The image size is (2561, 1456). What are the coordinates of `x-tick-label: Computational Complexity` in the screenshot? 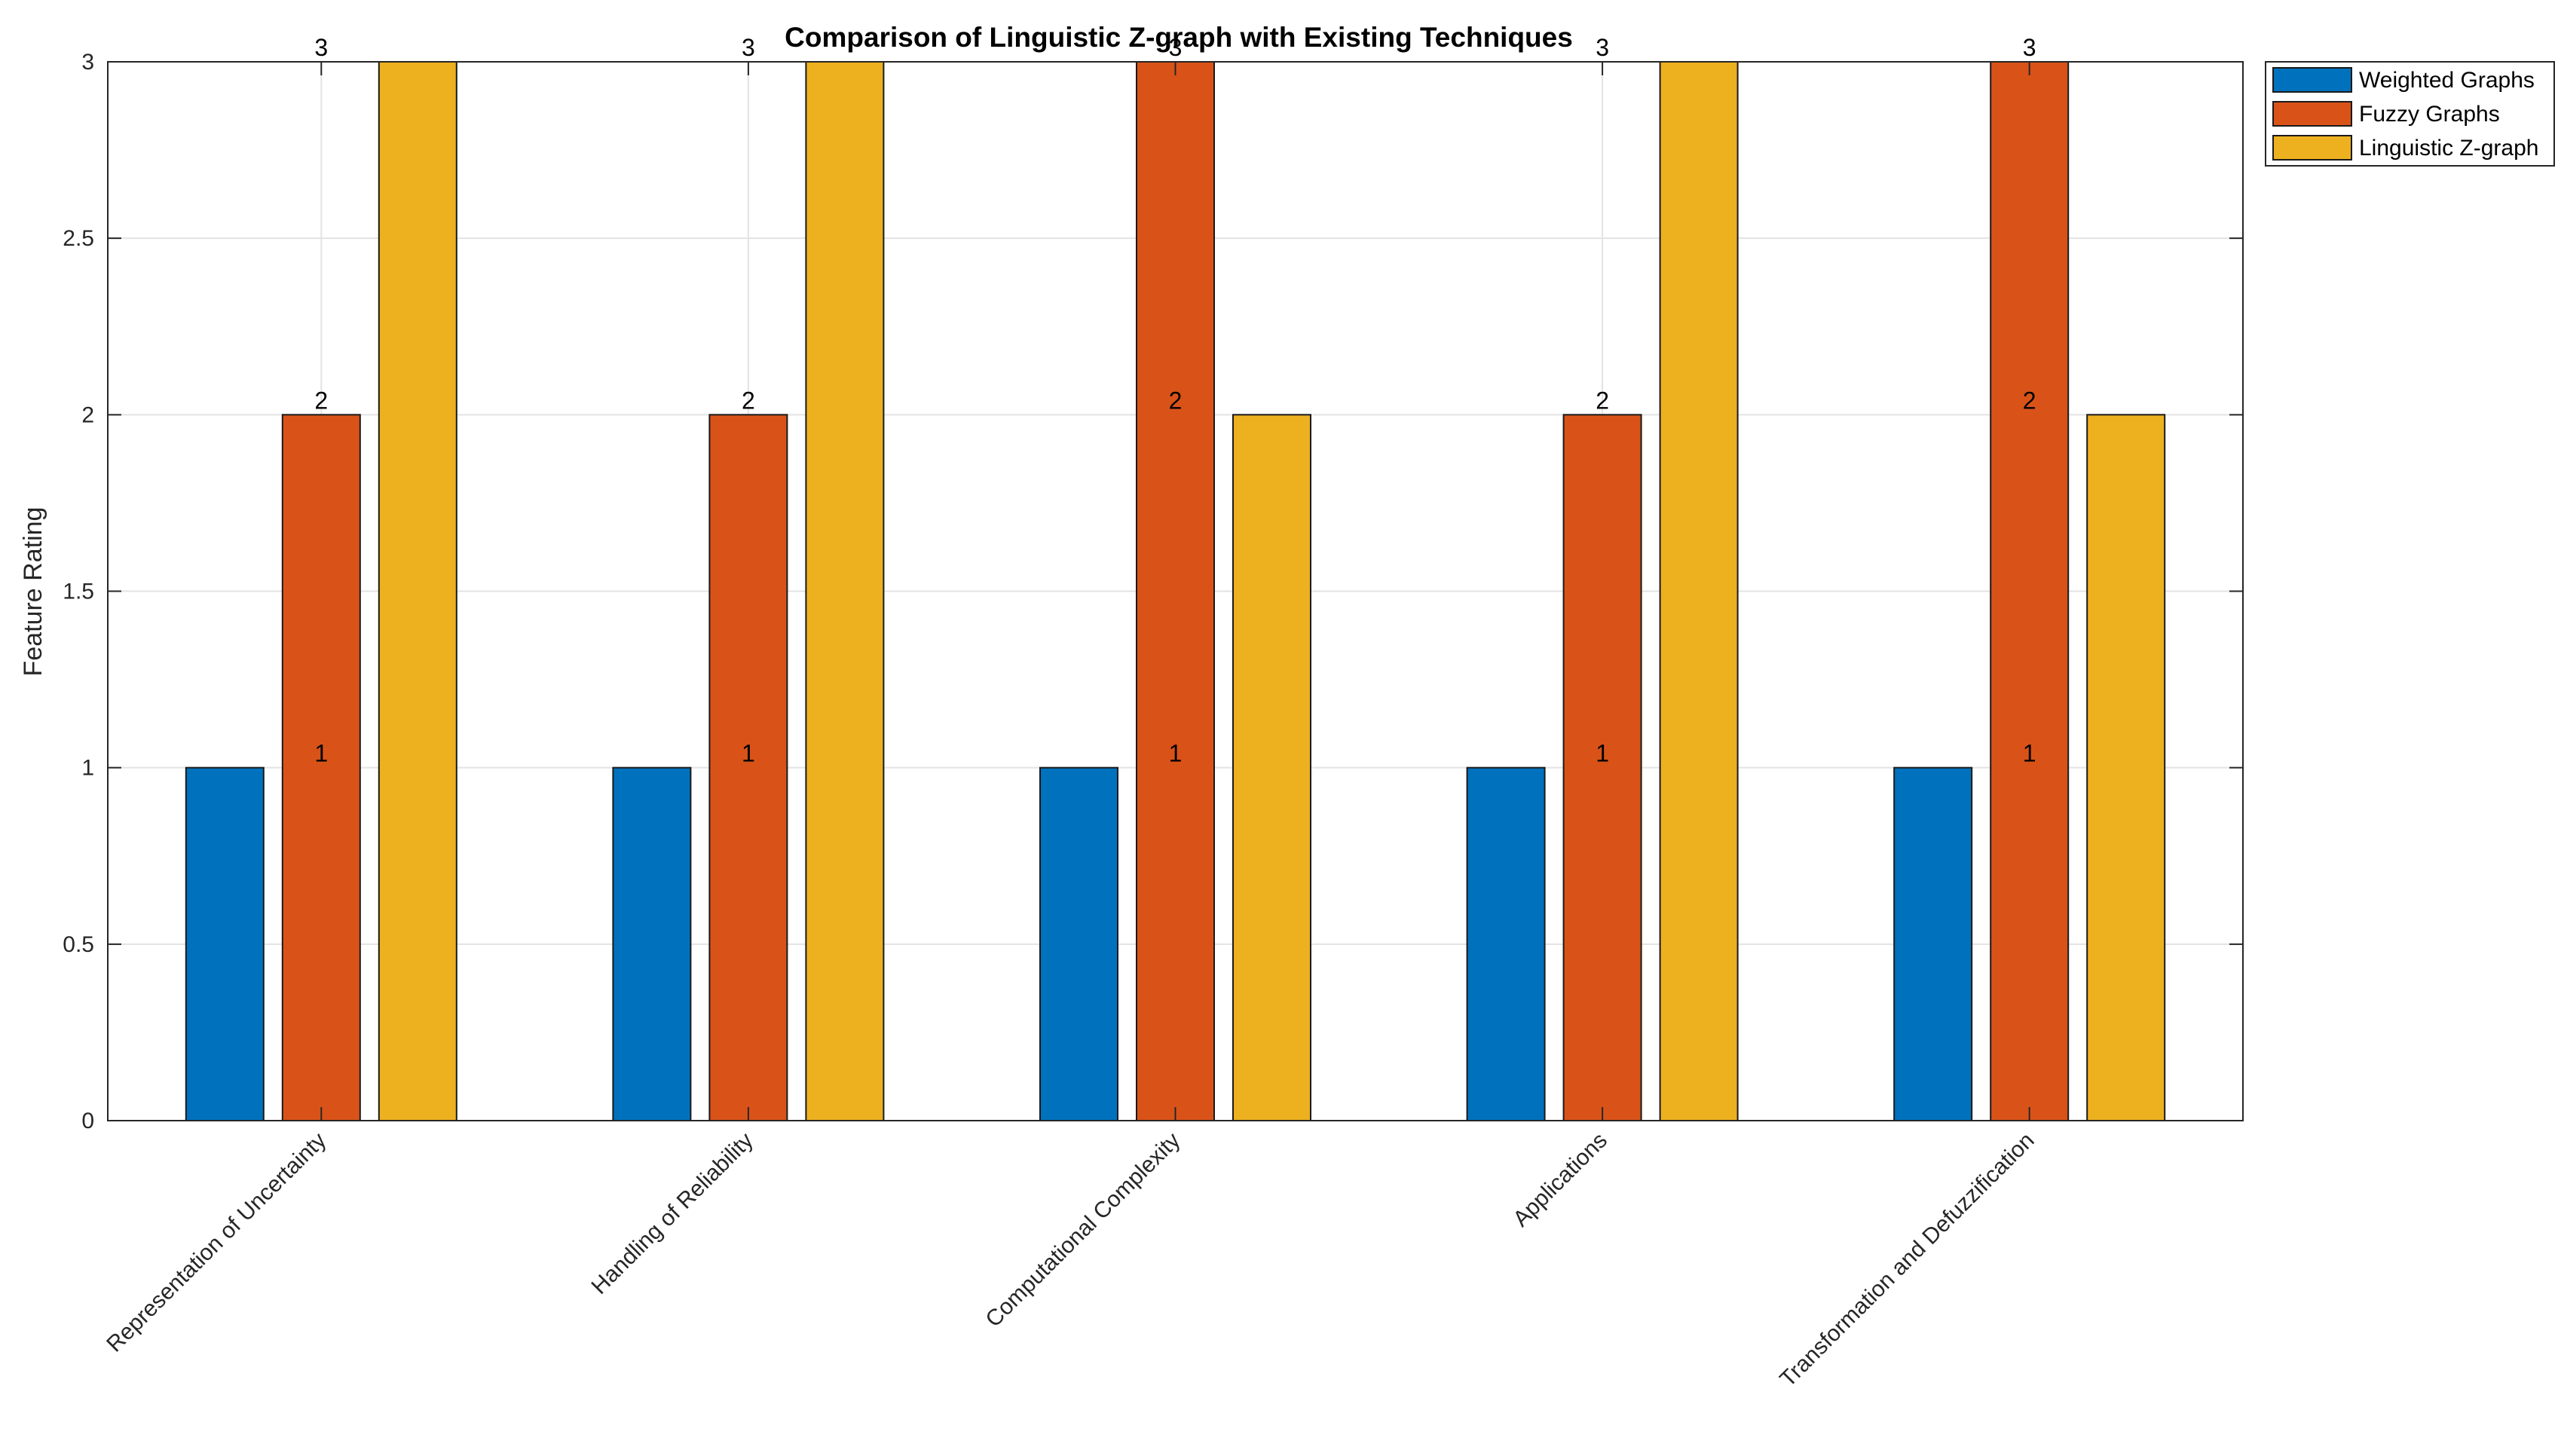 It's located at (1083, 1230).